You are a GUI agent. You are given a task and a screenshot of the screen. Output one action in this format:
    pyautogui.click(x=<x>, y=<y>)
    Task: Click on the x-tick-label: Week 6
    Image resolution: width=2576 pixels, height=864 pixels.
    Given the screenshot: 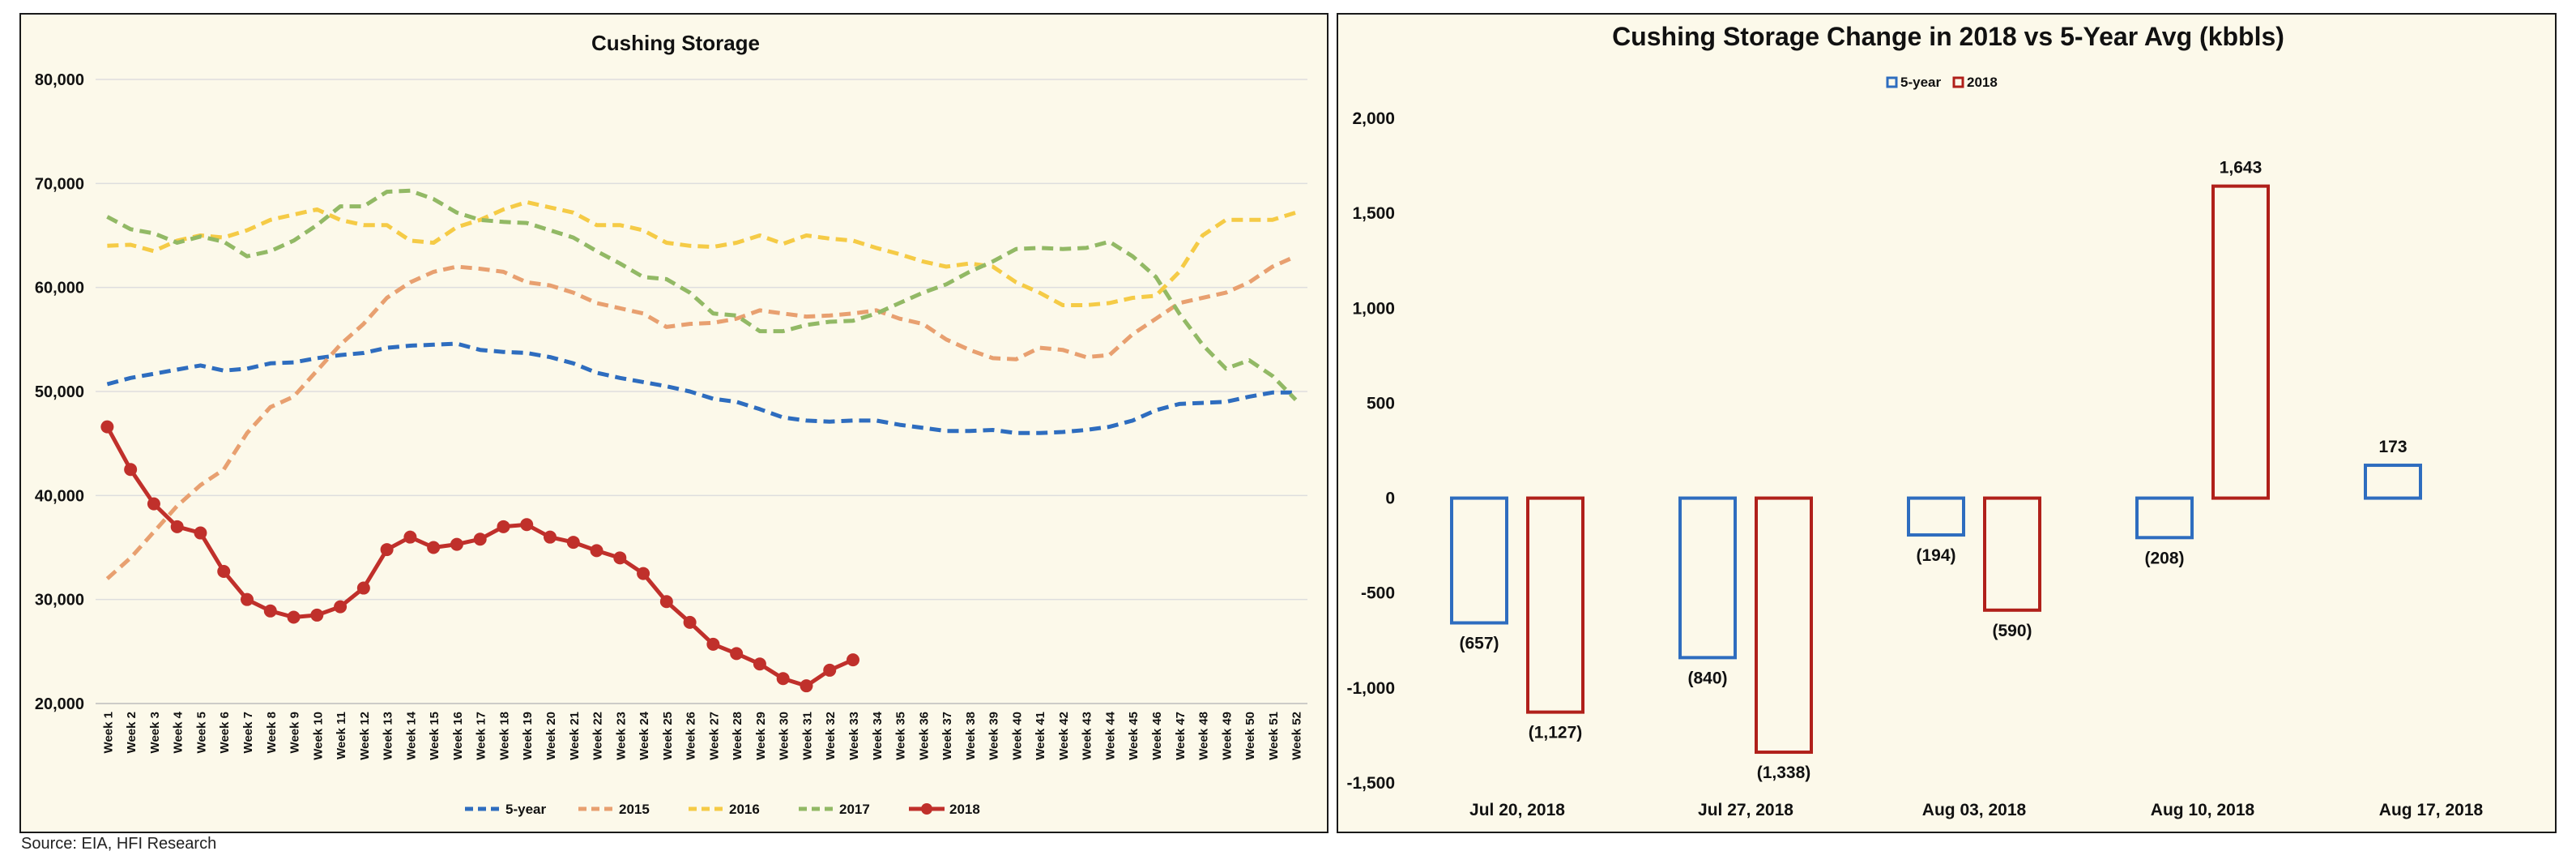 What is the action you would take?
    pyautogui.click(x=225, y=732)
    